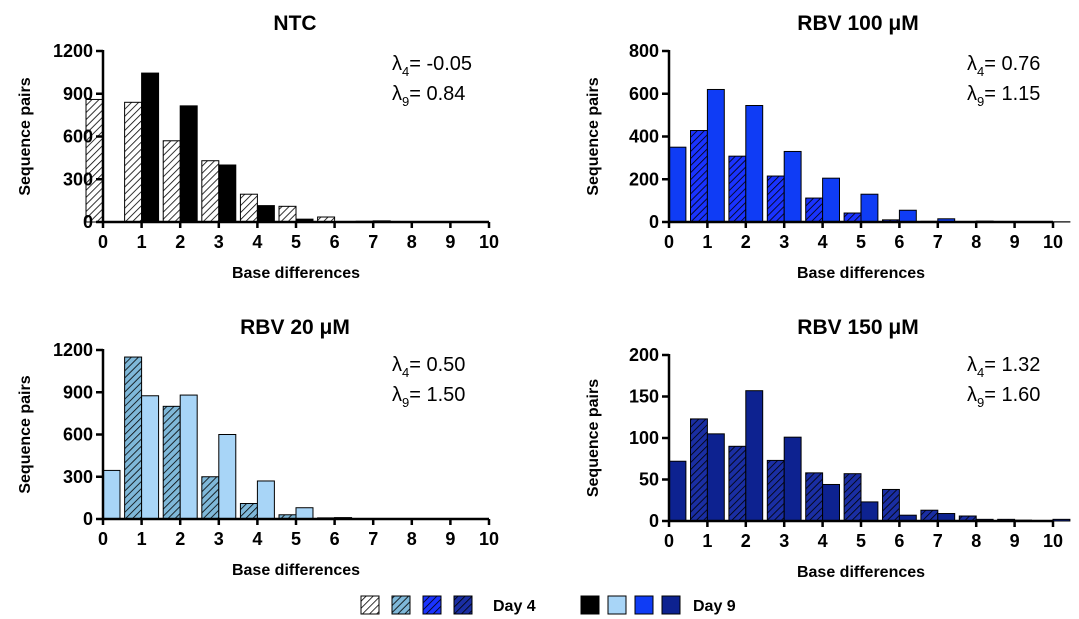  I want to click on lambda-value: = 1.32, so click(1012, 365).